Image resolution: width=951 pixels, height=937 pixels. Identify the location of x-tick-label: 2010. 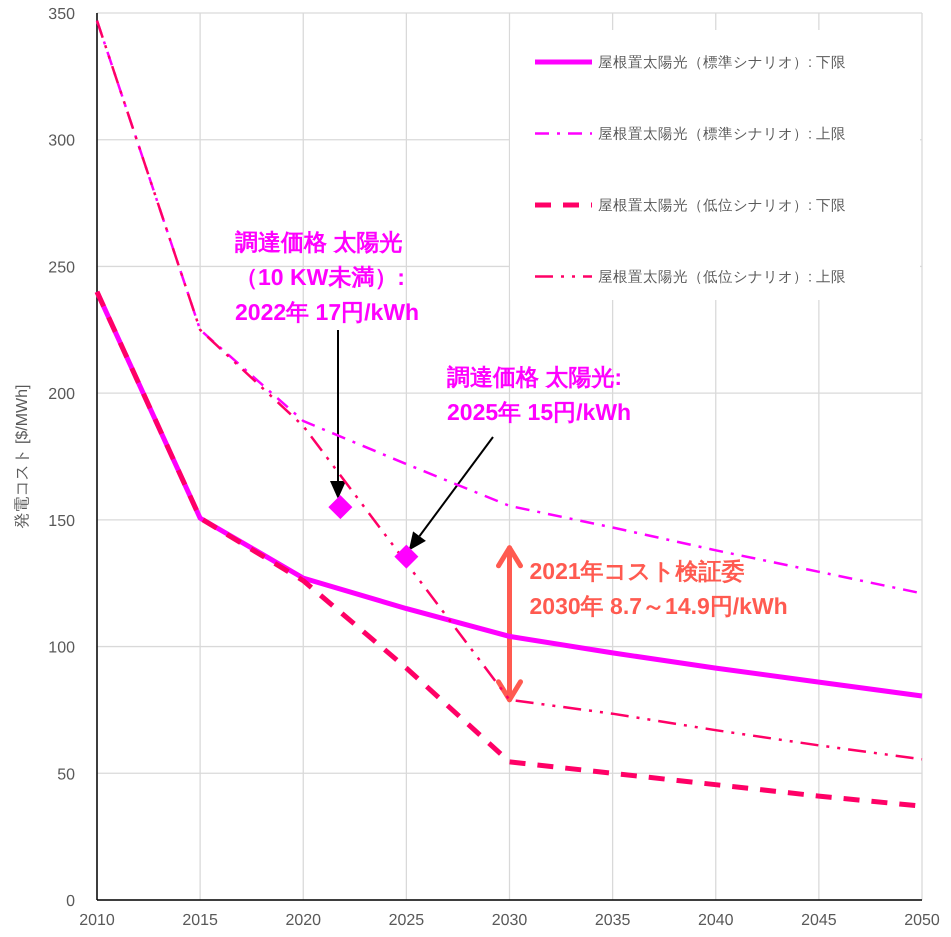
(97, 920).